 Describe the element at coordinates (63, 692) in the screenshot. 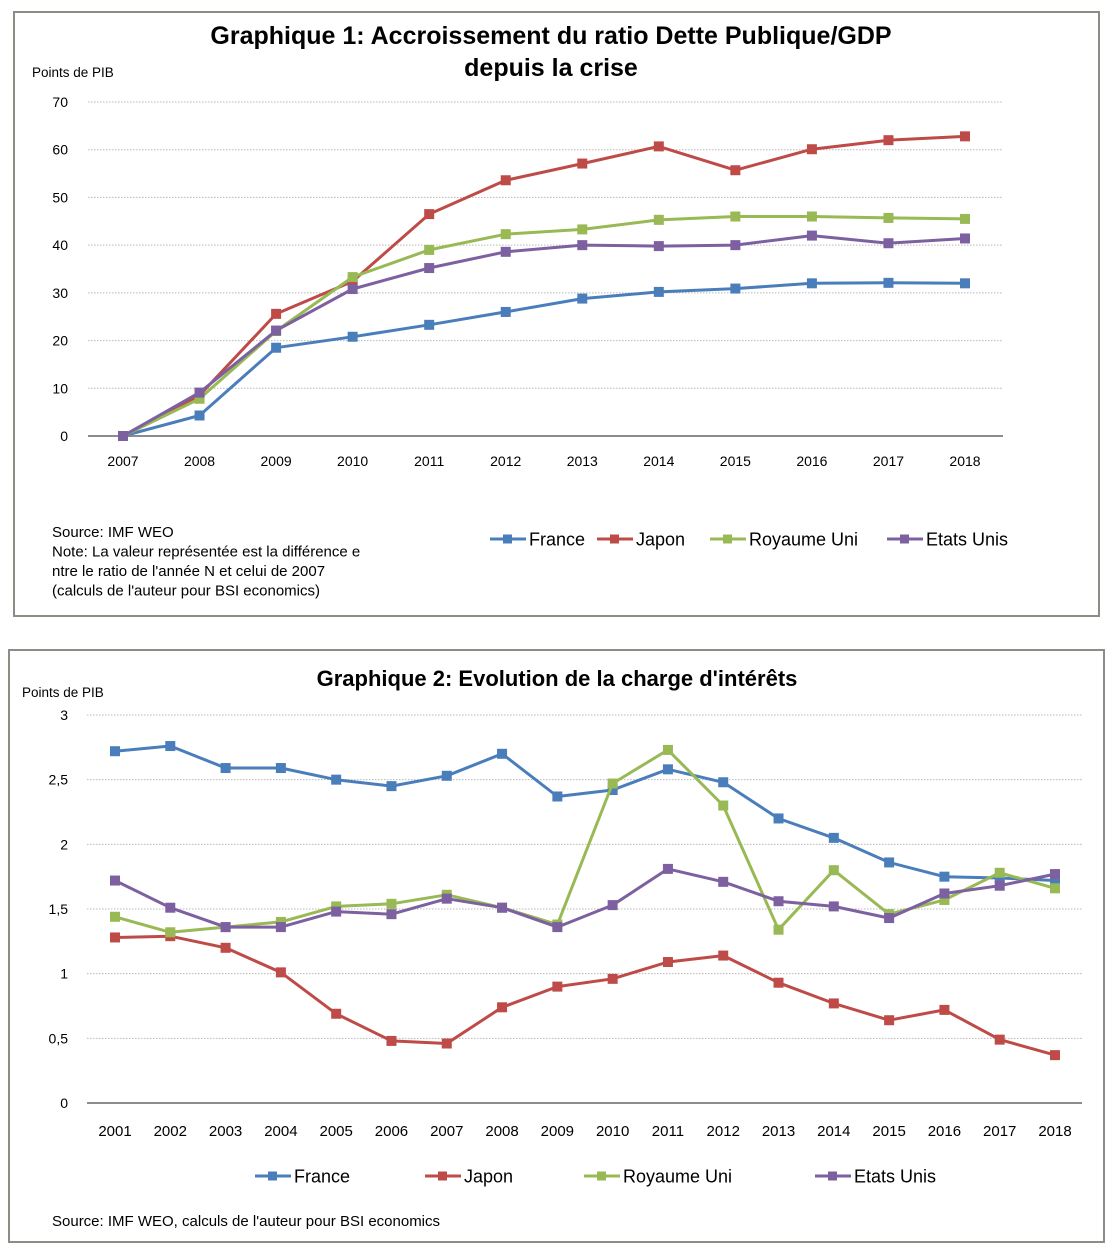

I see `chart-2-y-axis-label: Points de PIB` at that location.